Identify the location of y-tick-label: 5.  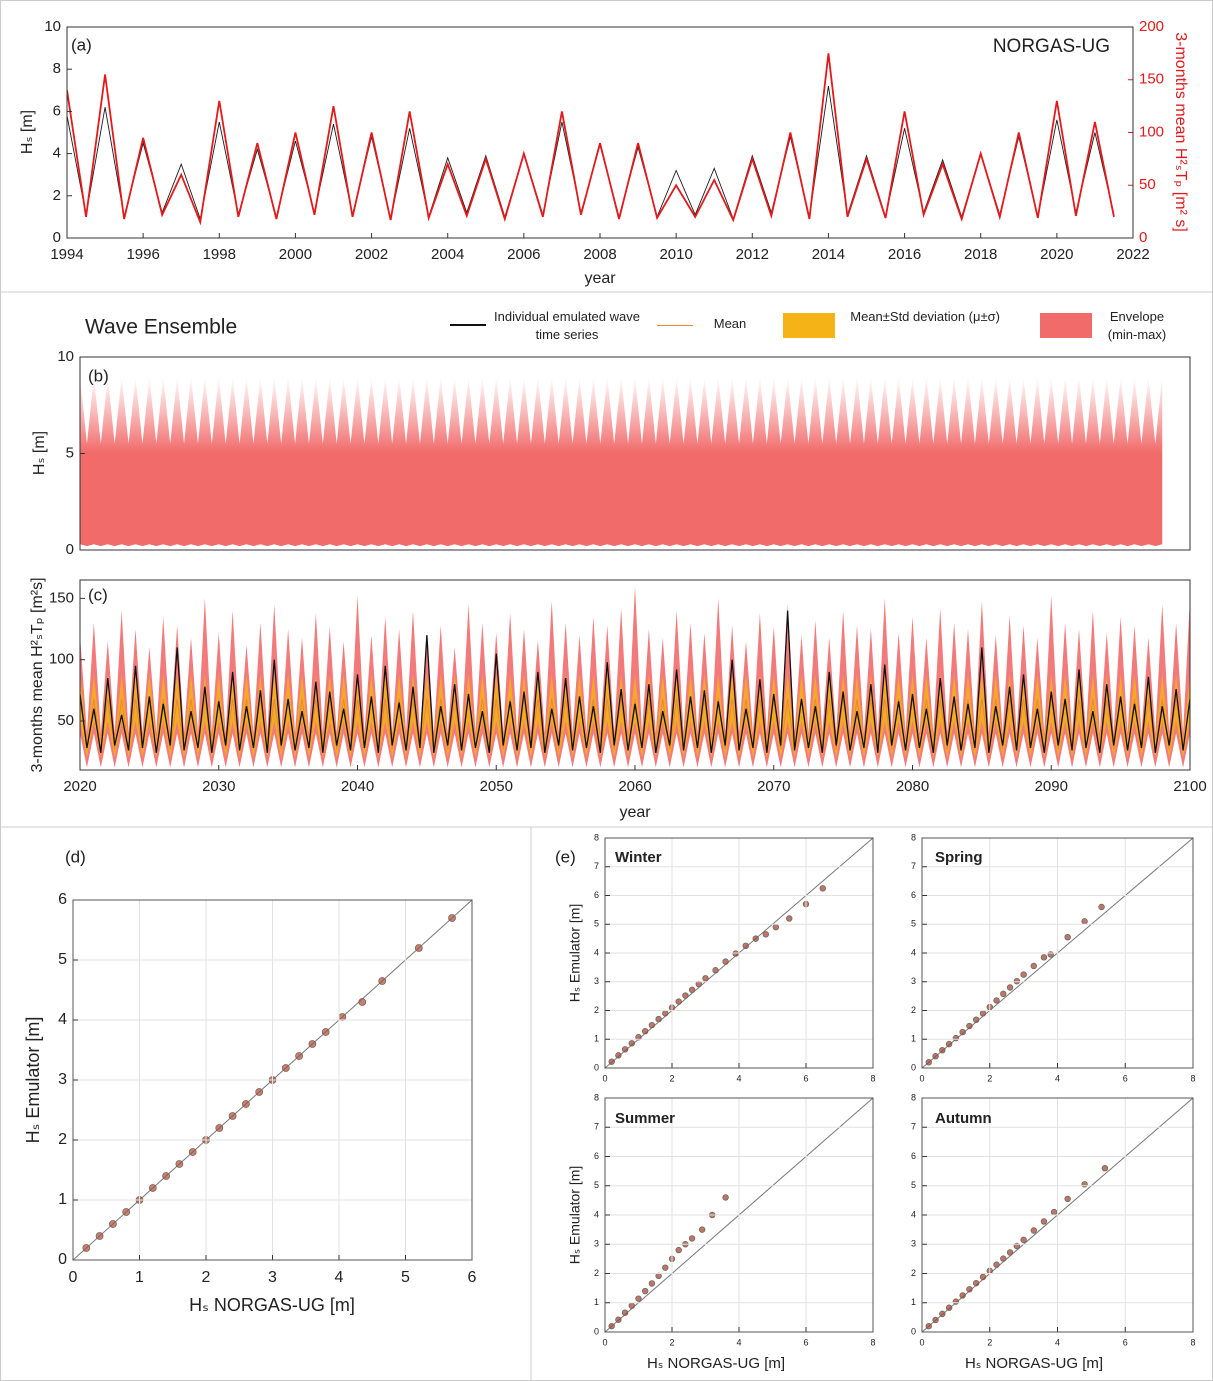
(596, 1185).